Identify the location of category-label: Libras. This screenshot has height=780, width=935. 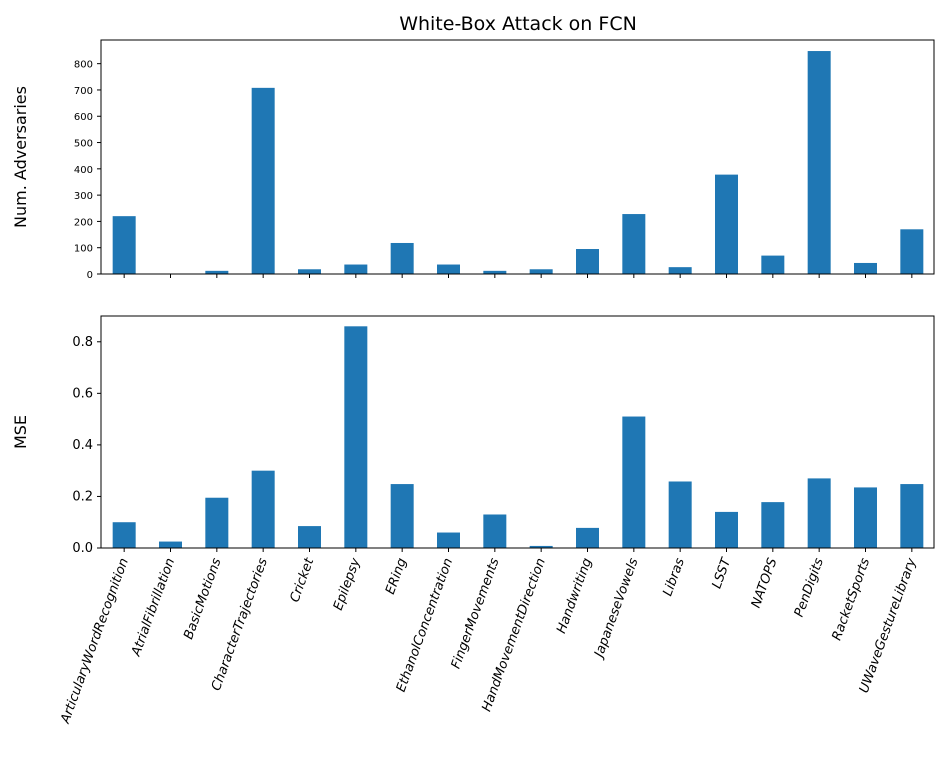
(674, 577).